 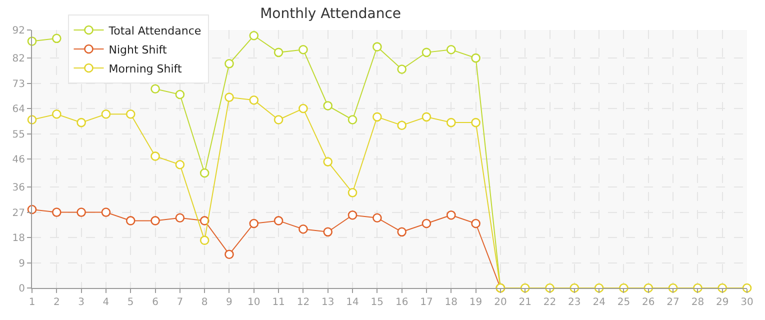 I want to click on y-tick-label: 0, so click(x=21, y=289).